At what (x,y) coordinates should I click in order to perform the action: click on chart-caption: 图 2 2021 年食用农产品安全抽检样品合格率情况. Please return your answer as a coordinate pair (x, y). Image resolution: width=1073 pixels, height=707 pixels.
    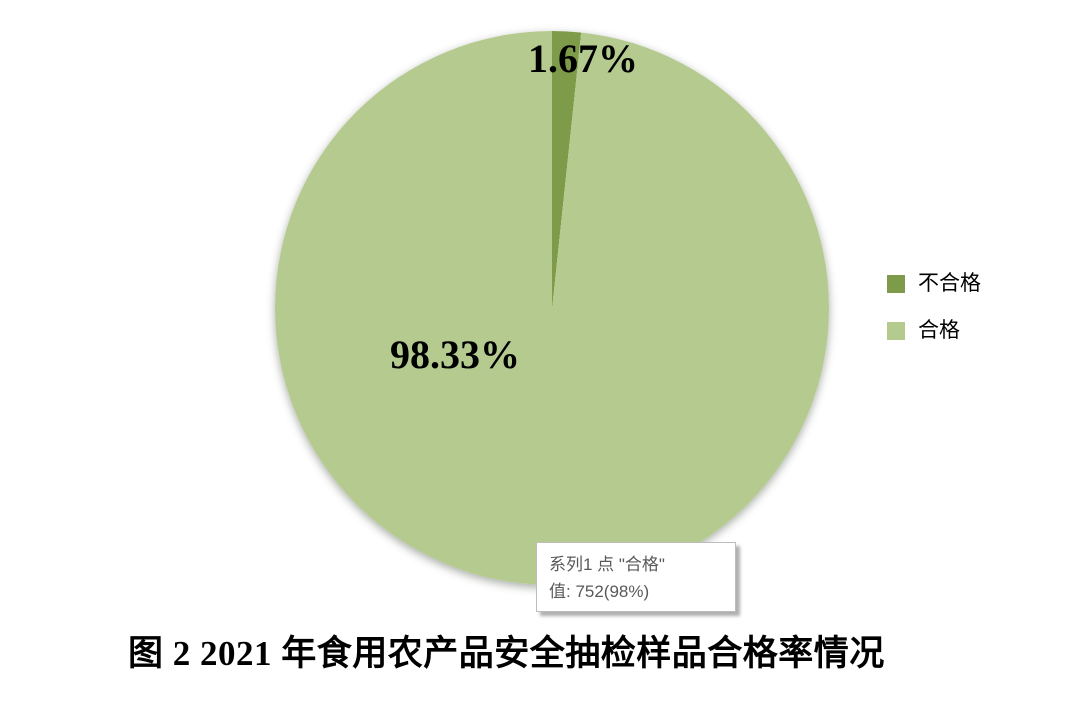
    Looking at the image, I should click on (506, 653).